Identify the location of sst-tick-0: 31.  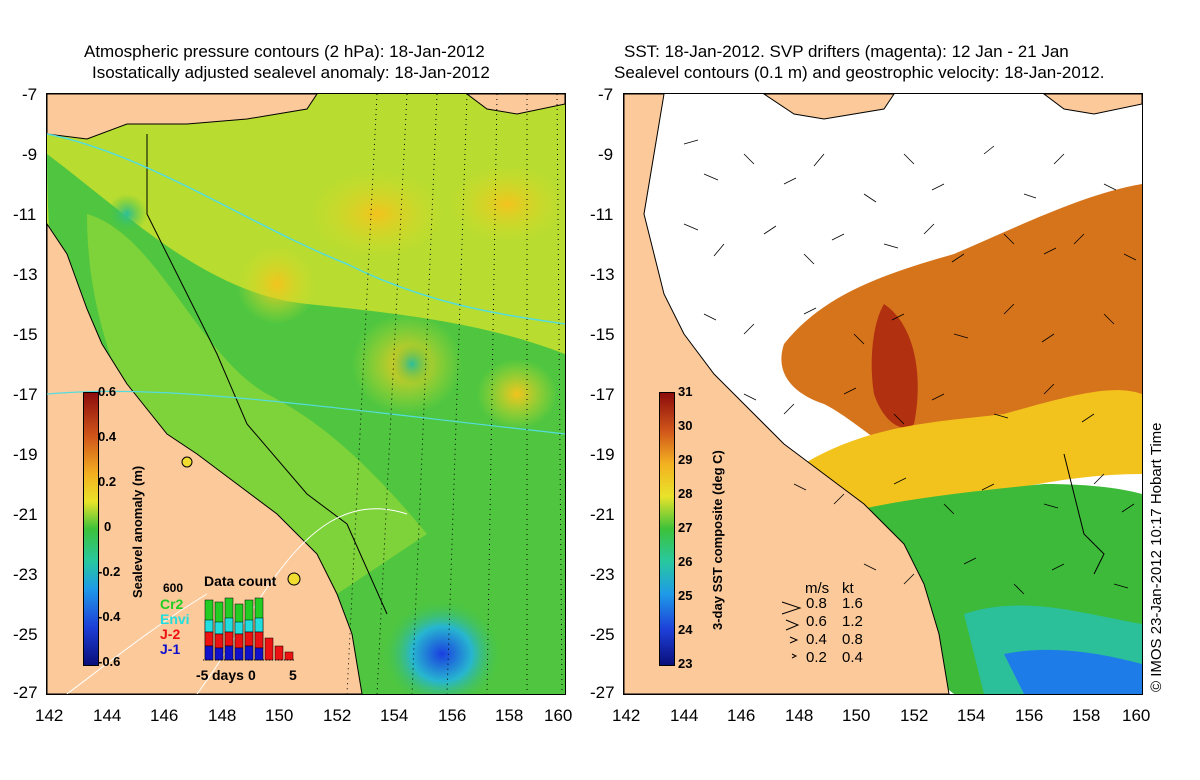
(685, 391).